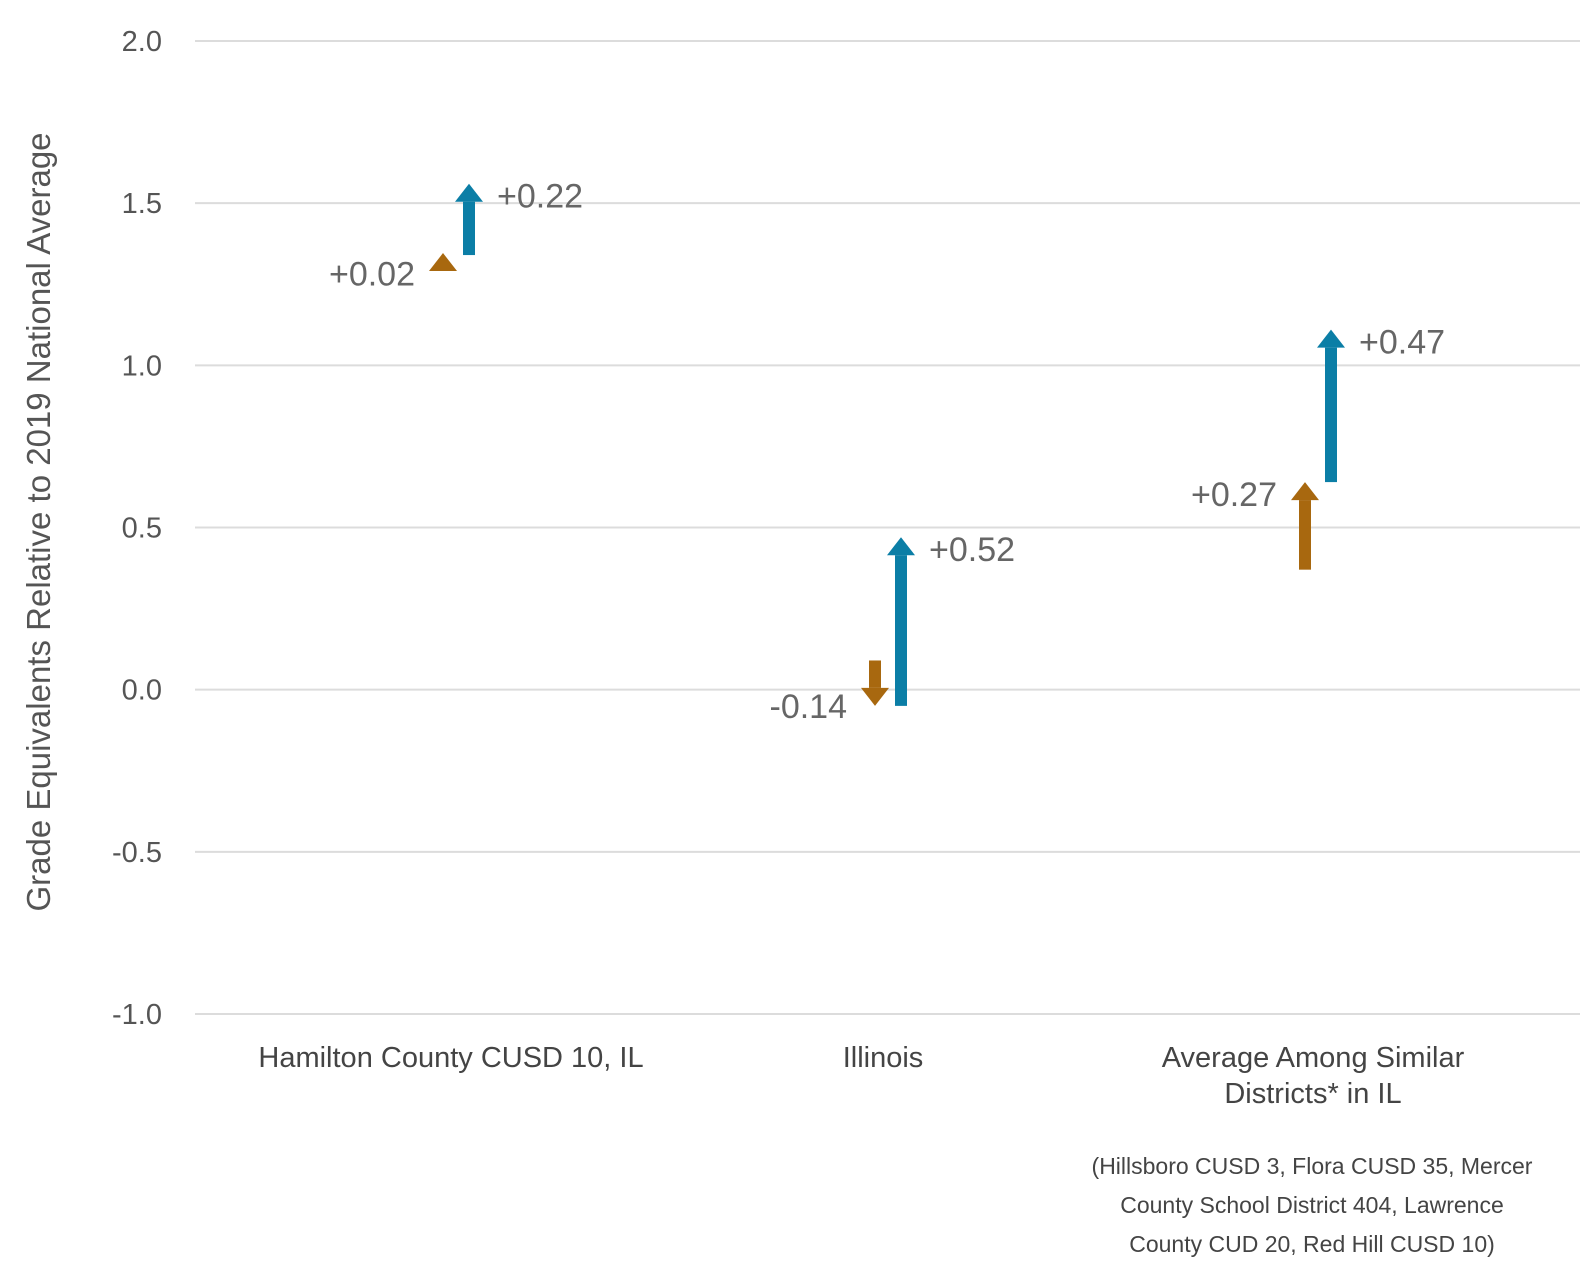 This screenshot has height=1275, width=1589. I want to click on category-label: Average Among Similar, so click(1313, 1058).